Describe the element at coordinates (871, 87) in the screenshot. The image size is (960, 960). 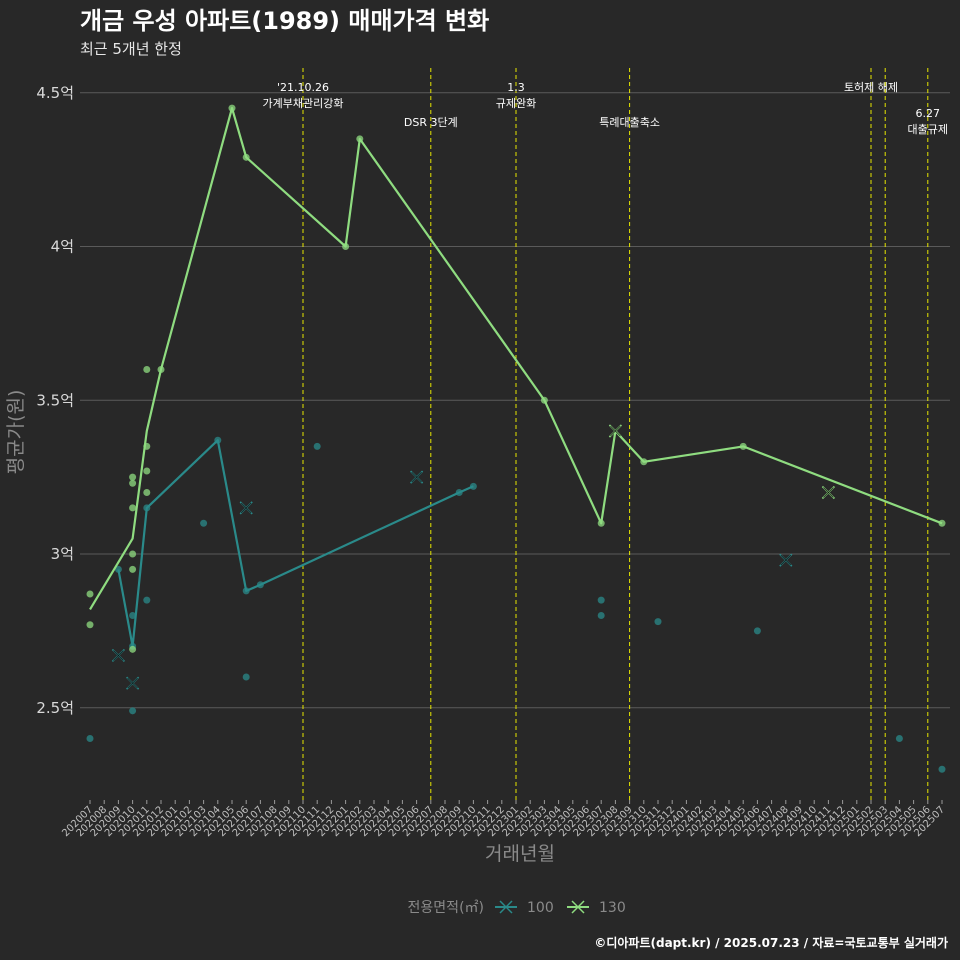
I see `event-label: 토허제 해제` at that location.